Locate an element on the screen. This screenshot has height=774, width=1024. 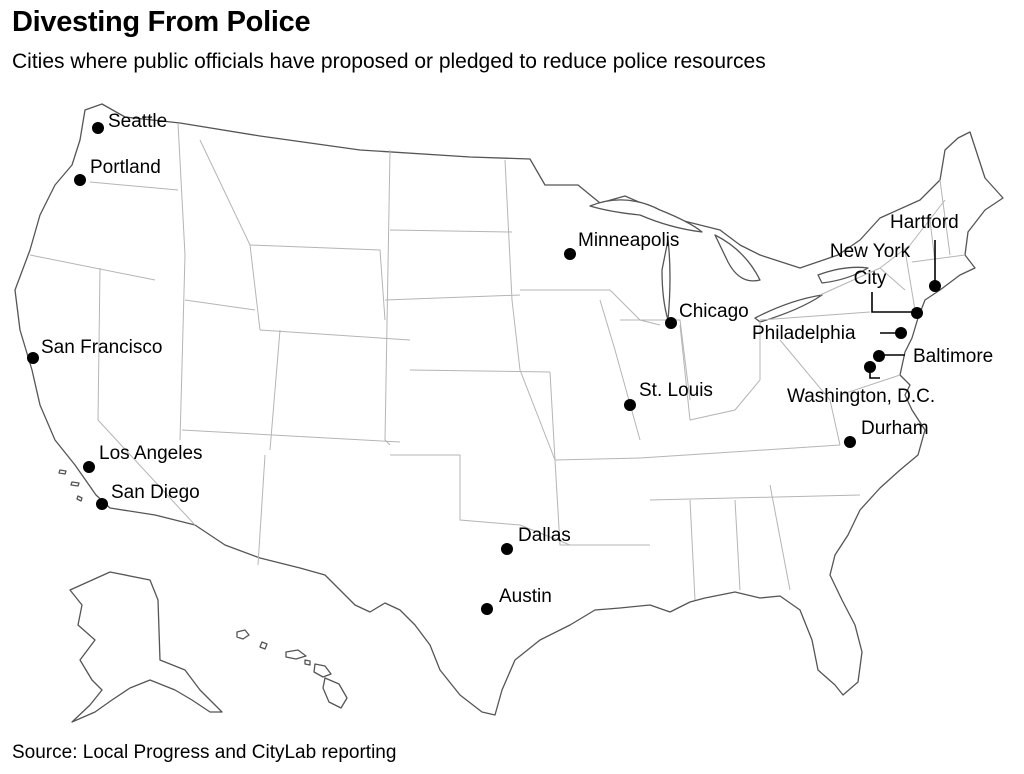
city-dallas: Dallas is located at coordinates (536, 540).